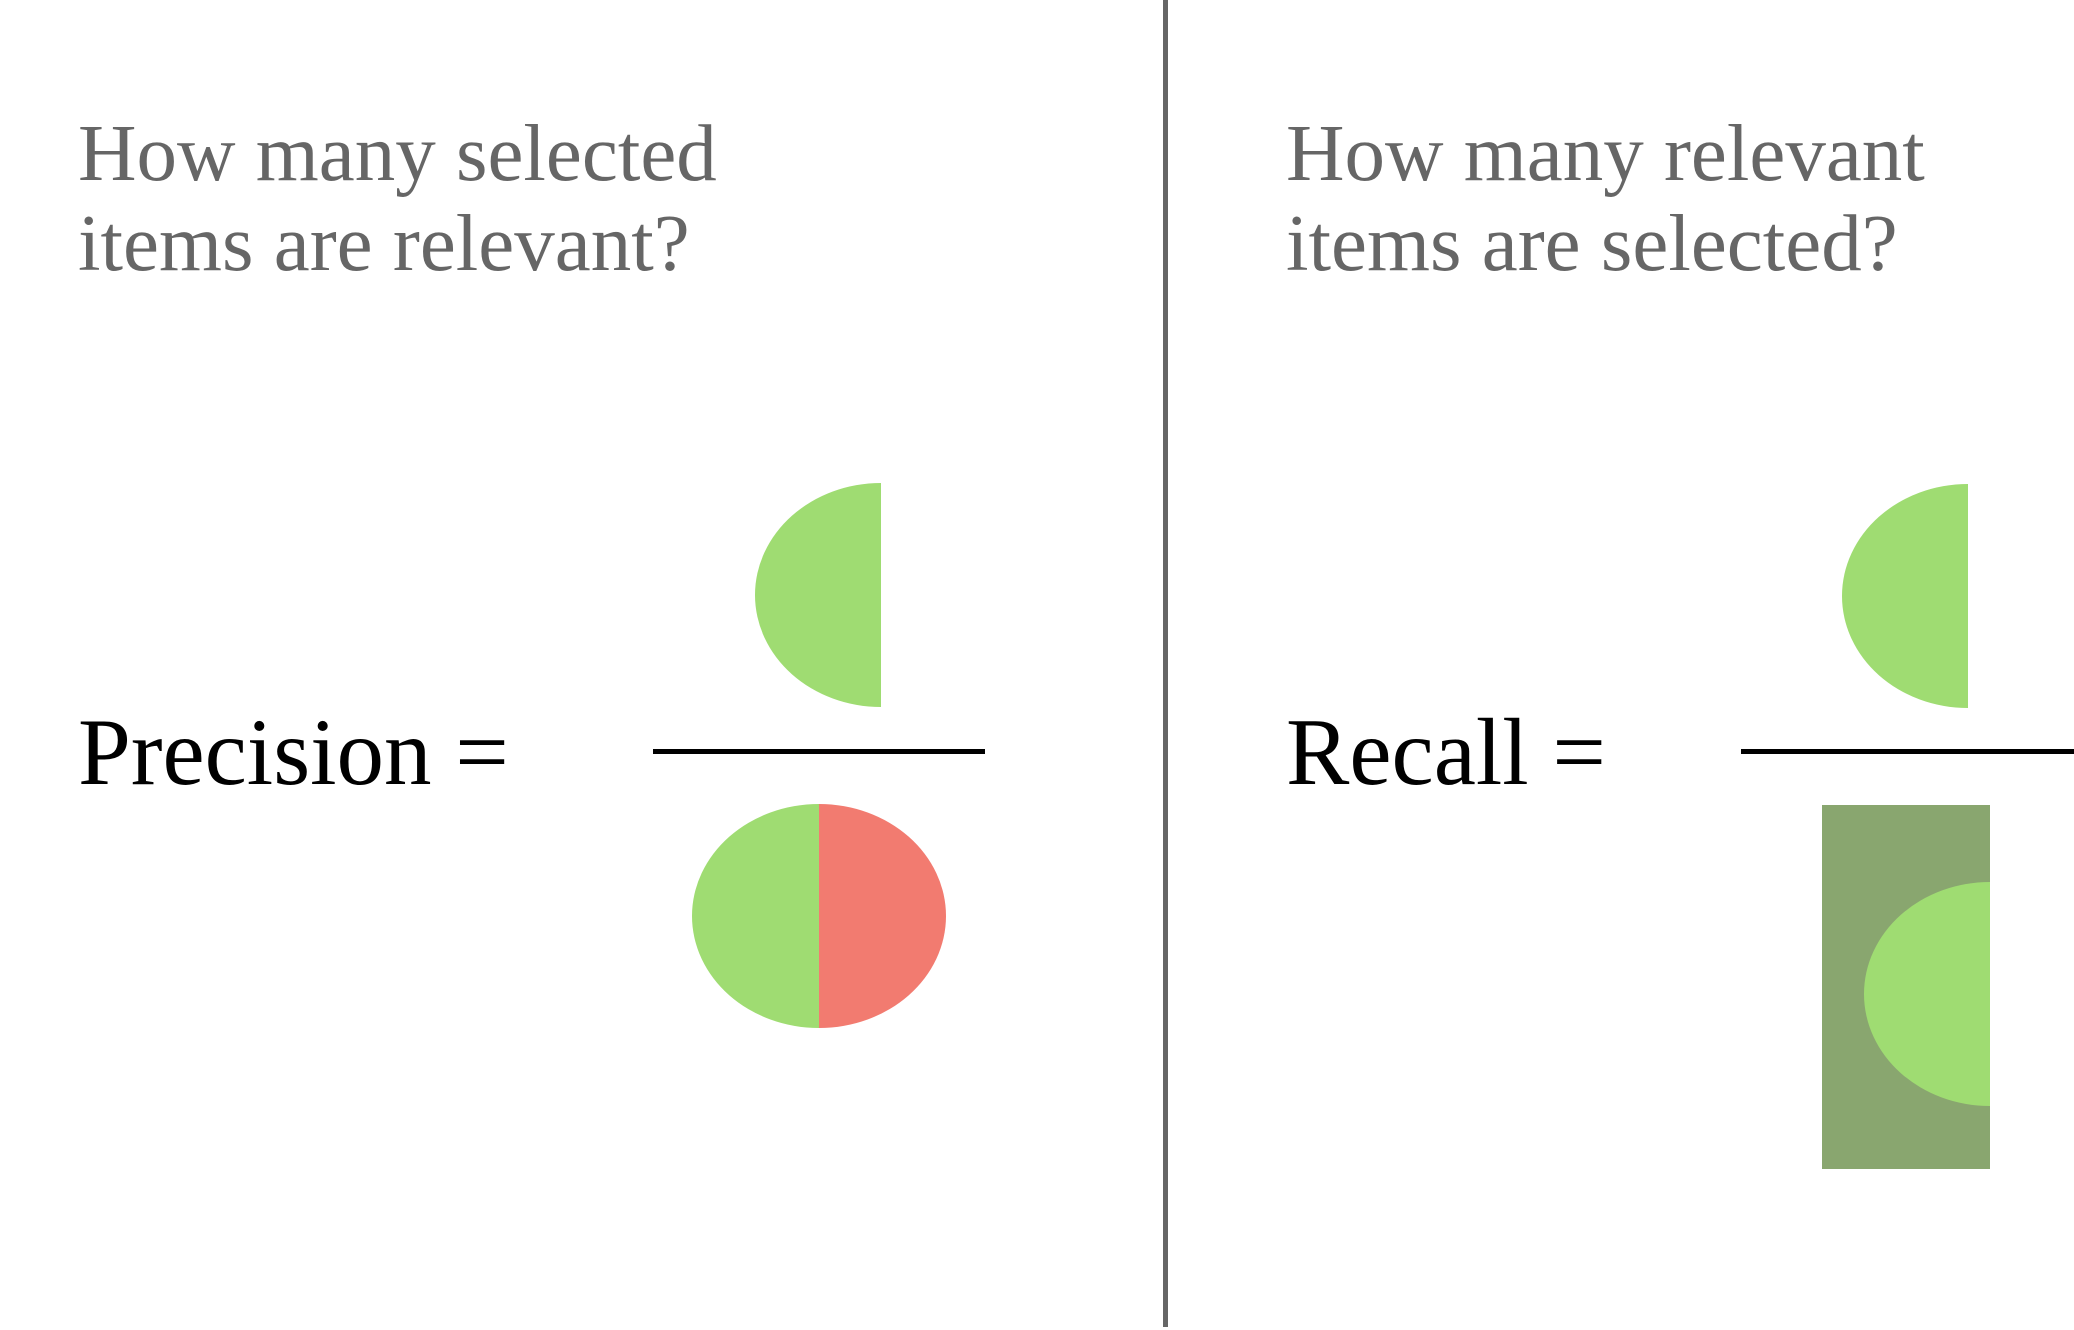 This screenshot has width=2074, height=1330. Describe the element at coordinates (1906, 987) in the screenshot. I see `recall-denominator-icon` at that location.